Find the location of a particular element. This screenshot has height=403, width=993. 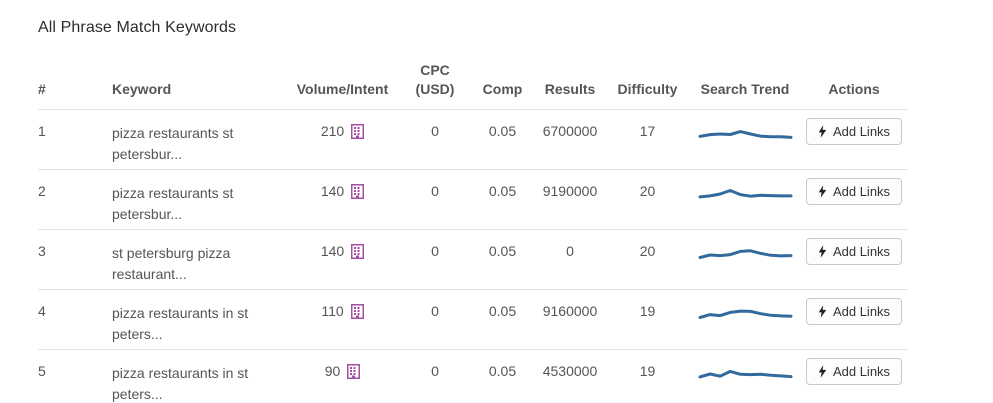

results-value: 4530000 is located at coordinates (570, 370).